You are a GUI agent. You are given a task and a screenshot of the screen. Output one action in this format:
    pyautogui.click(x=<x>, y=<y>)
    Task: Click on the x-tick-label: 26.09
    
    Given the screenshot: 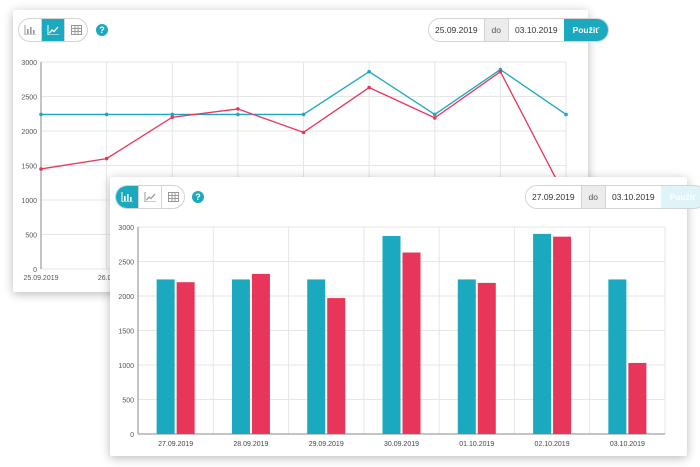 What is the action you would take?
    pyautogui.click(x=107, y=278)
    